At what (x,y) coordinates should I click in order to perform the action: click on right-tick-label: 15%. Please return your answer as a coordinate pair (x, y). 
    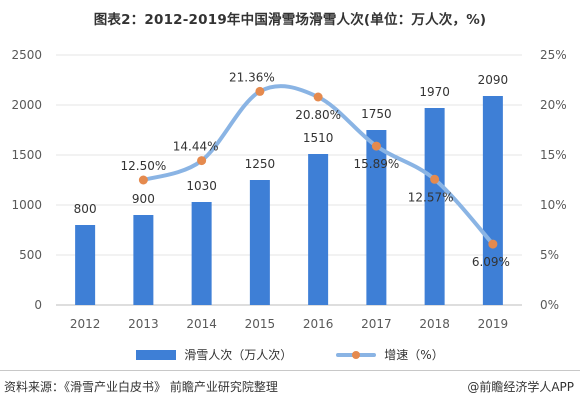
    Looking at the image, I should click on (553, 155).